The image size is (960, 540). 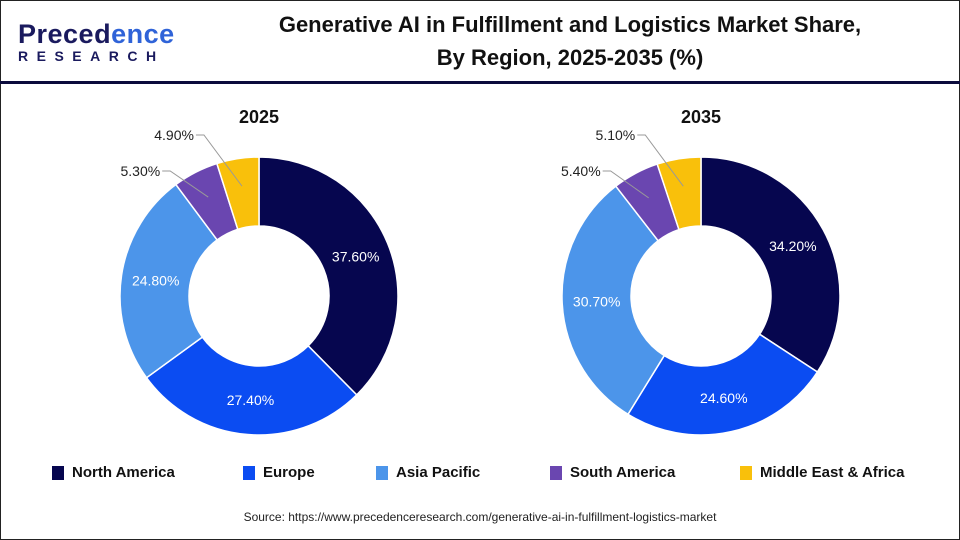 I want to click on header-divider, so click(x=480, y=82).